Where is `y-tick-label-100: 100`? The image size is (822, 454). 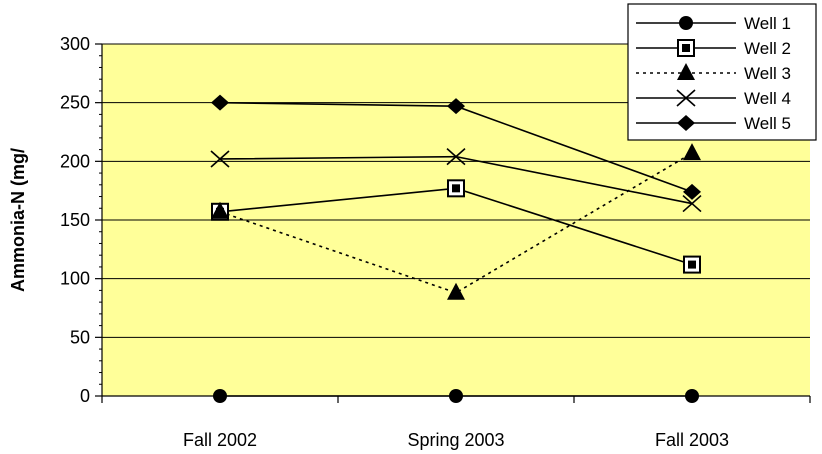 y-tick-label-100: 100 is located at coordinates (75, 279).